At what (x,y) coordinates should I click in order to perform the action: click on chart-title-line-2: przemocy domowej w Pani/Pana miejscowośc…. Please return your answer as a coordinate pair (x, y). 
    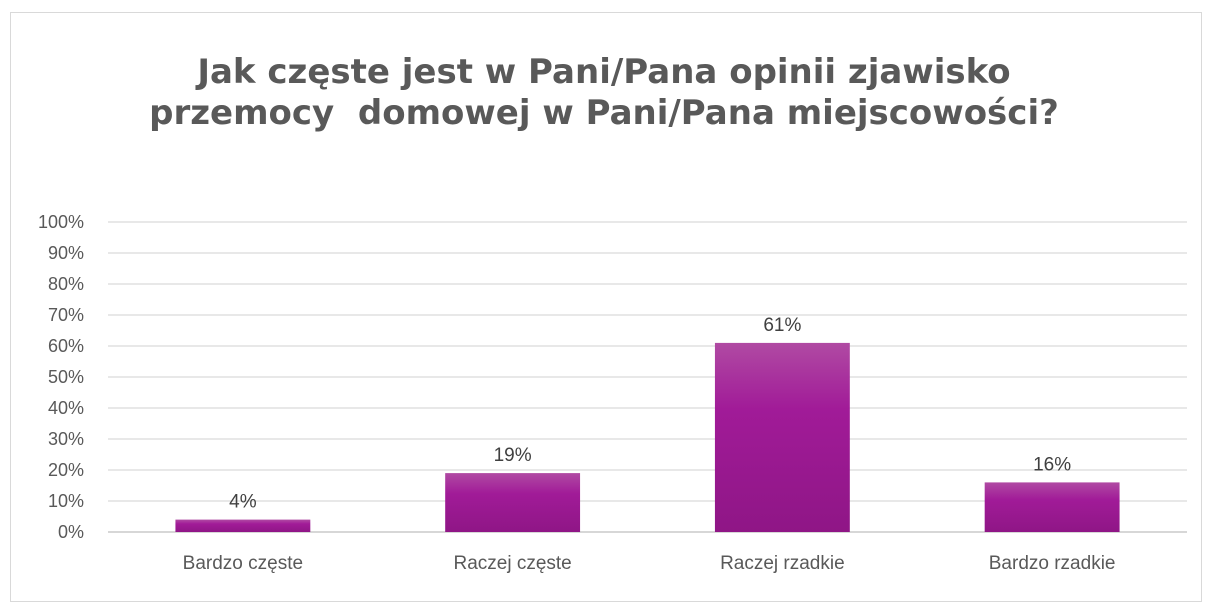
    Looking at the image, I should click on (604, 112).